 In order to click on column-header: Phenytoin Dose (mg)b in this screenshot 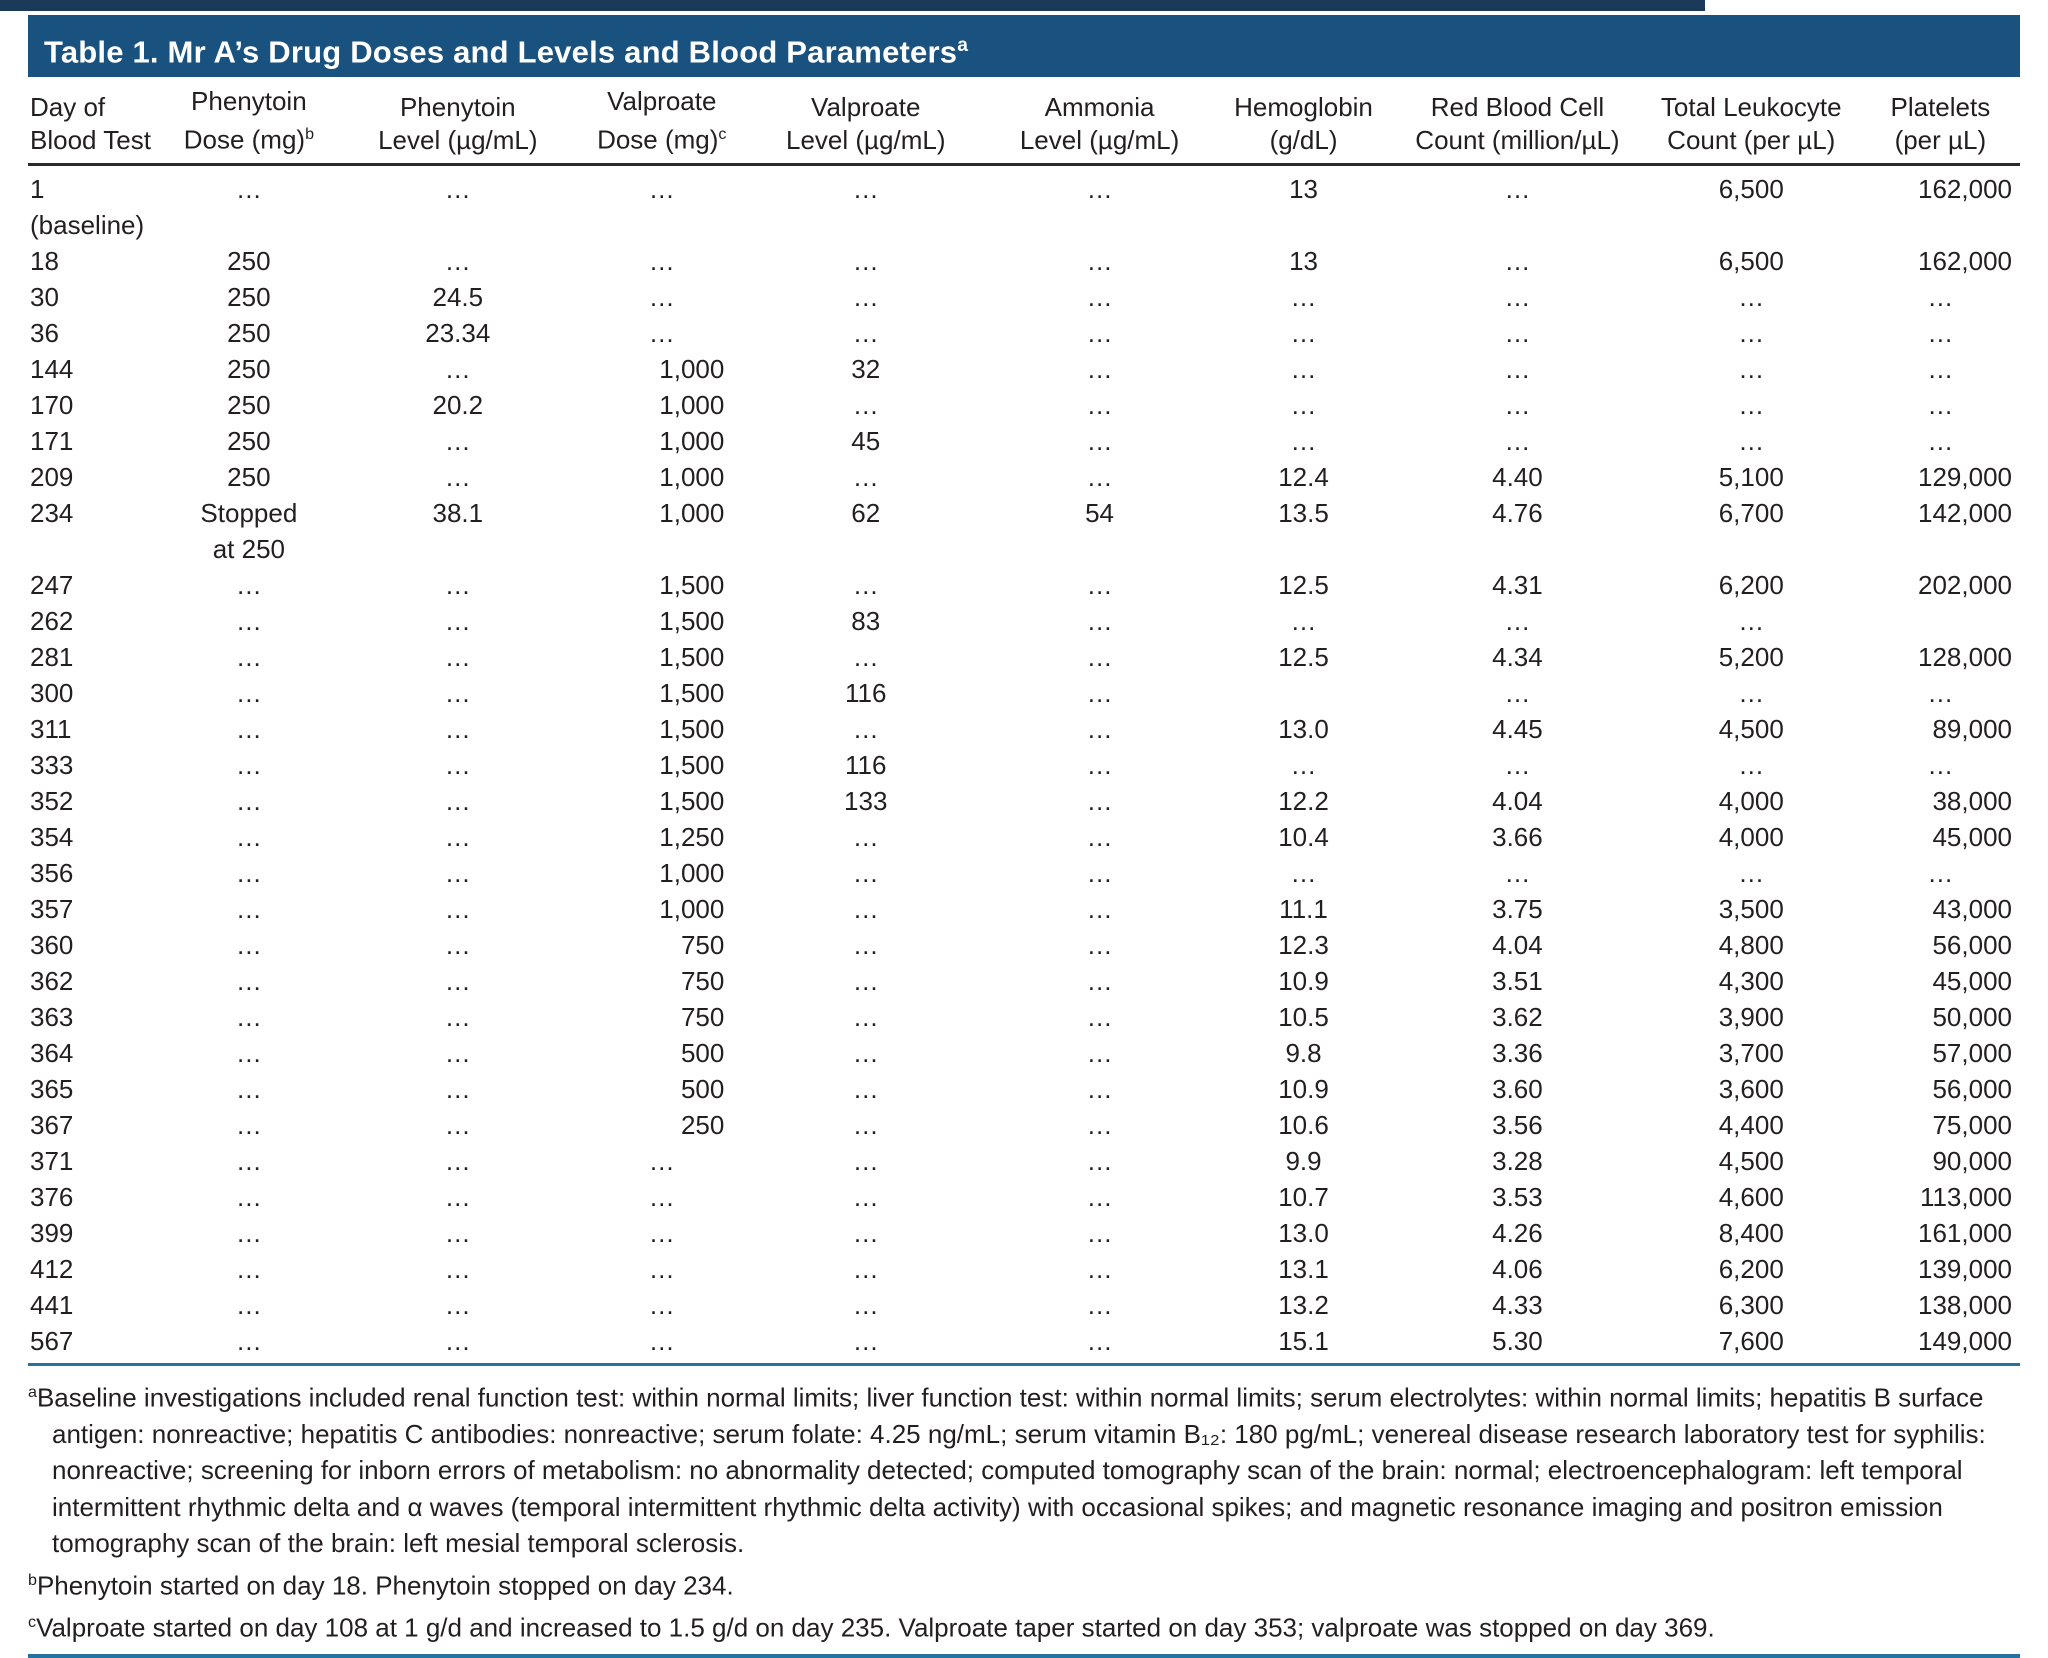, I will do `click(249, 125)`.